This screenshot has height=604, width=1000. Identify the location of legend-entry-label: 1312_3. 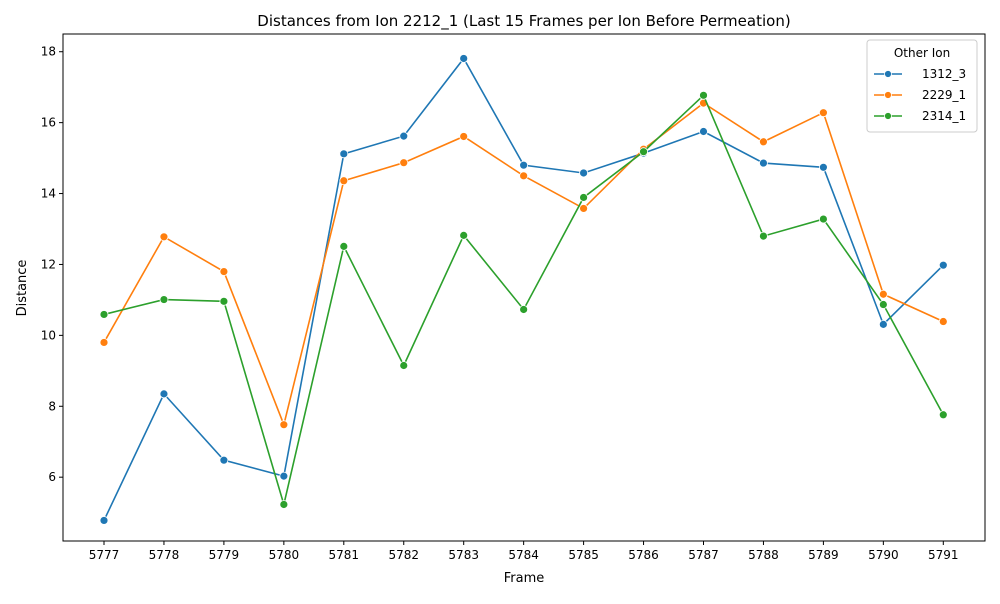
(944, 74).